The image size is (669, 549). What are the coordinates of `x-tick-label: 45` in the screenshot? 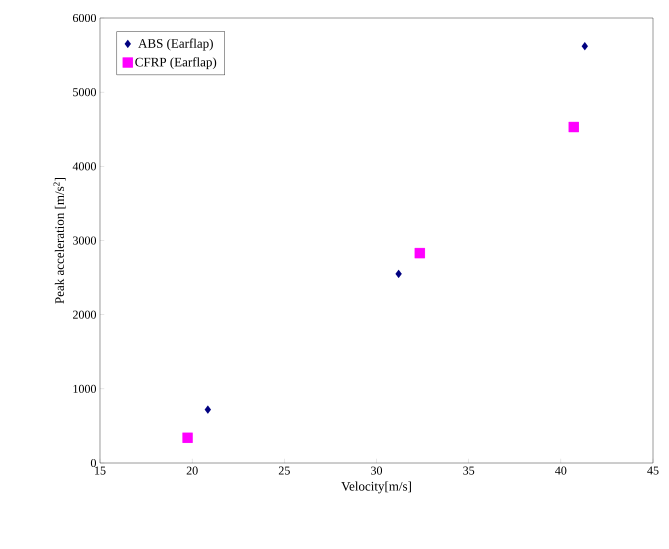 It's located at (653, 470).